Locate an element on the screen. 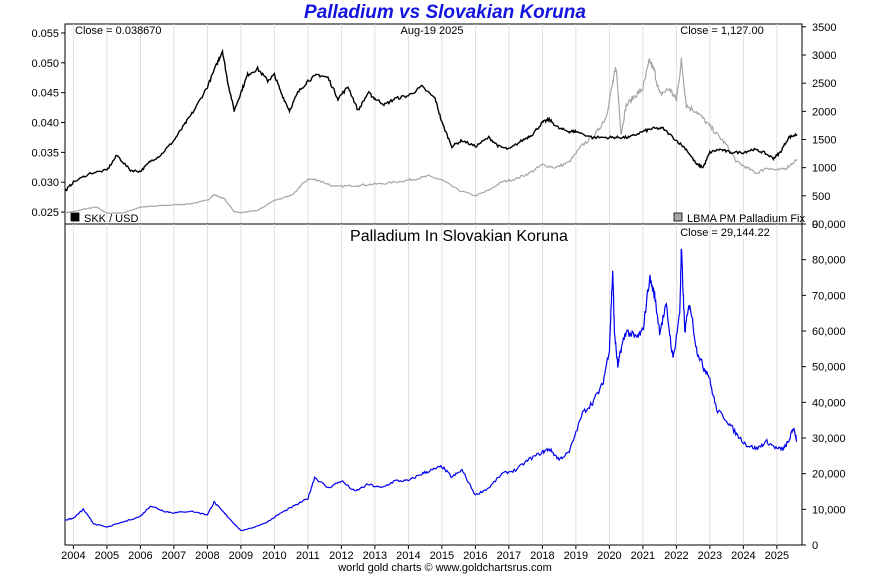 The image size is (890, 575). top-left-tick-label-0.030: 0.030 is located at coordinates (45, 183).